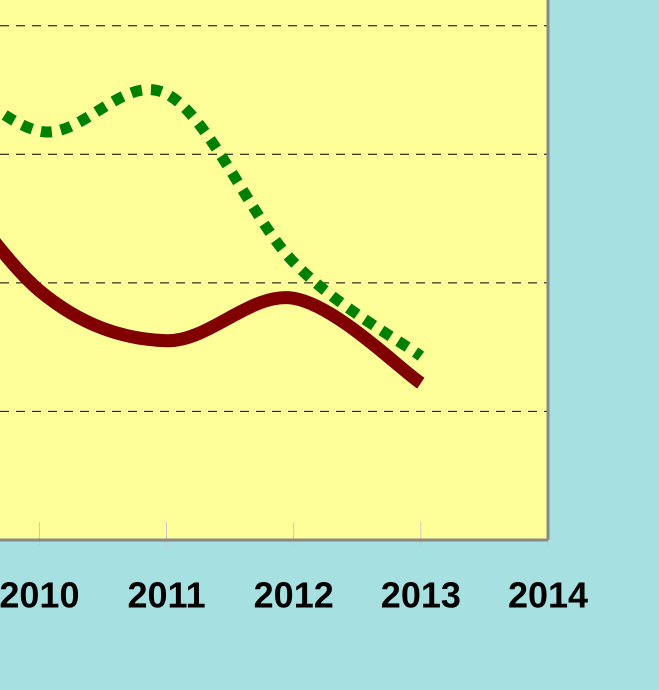  I want to click on x-tick-label: 2012, so click(294, 595).